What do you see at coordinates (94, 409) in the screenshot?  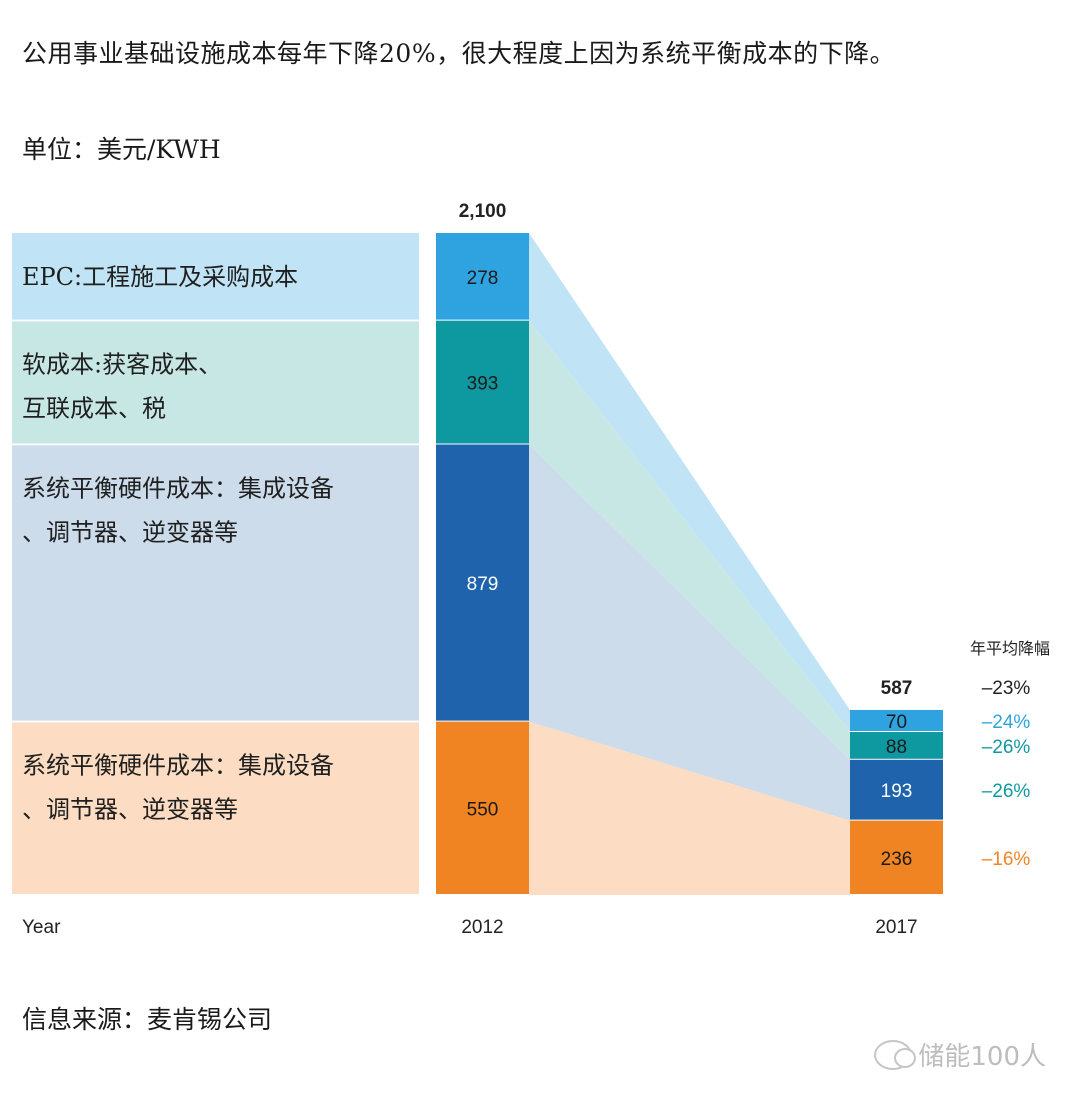 I see `category-label: 互联成本、税` at bounding box center [94, 409].